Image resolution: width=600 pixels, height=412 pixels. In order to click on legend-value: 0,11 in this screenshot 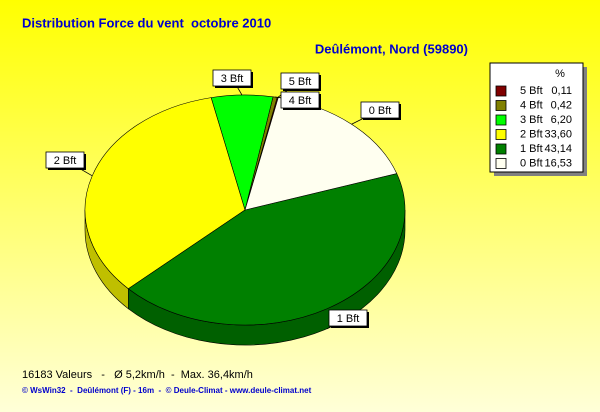, I will do `click(561, 91)`.